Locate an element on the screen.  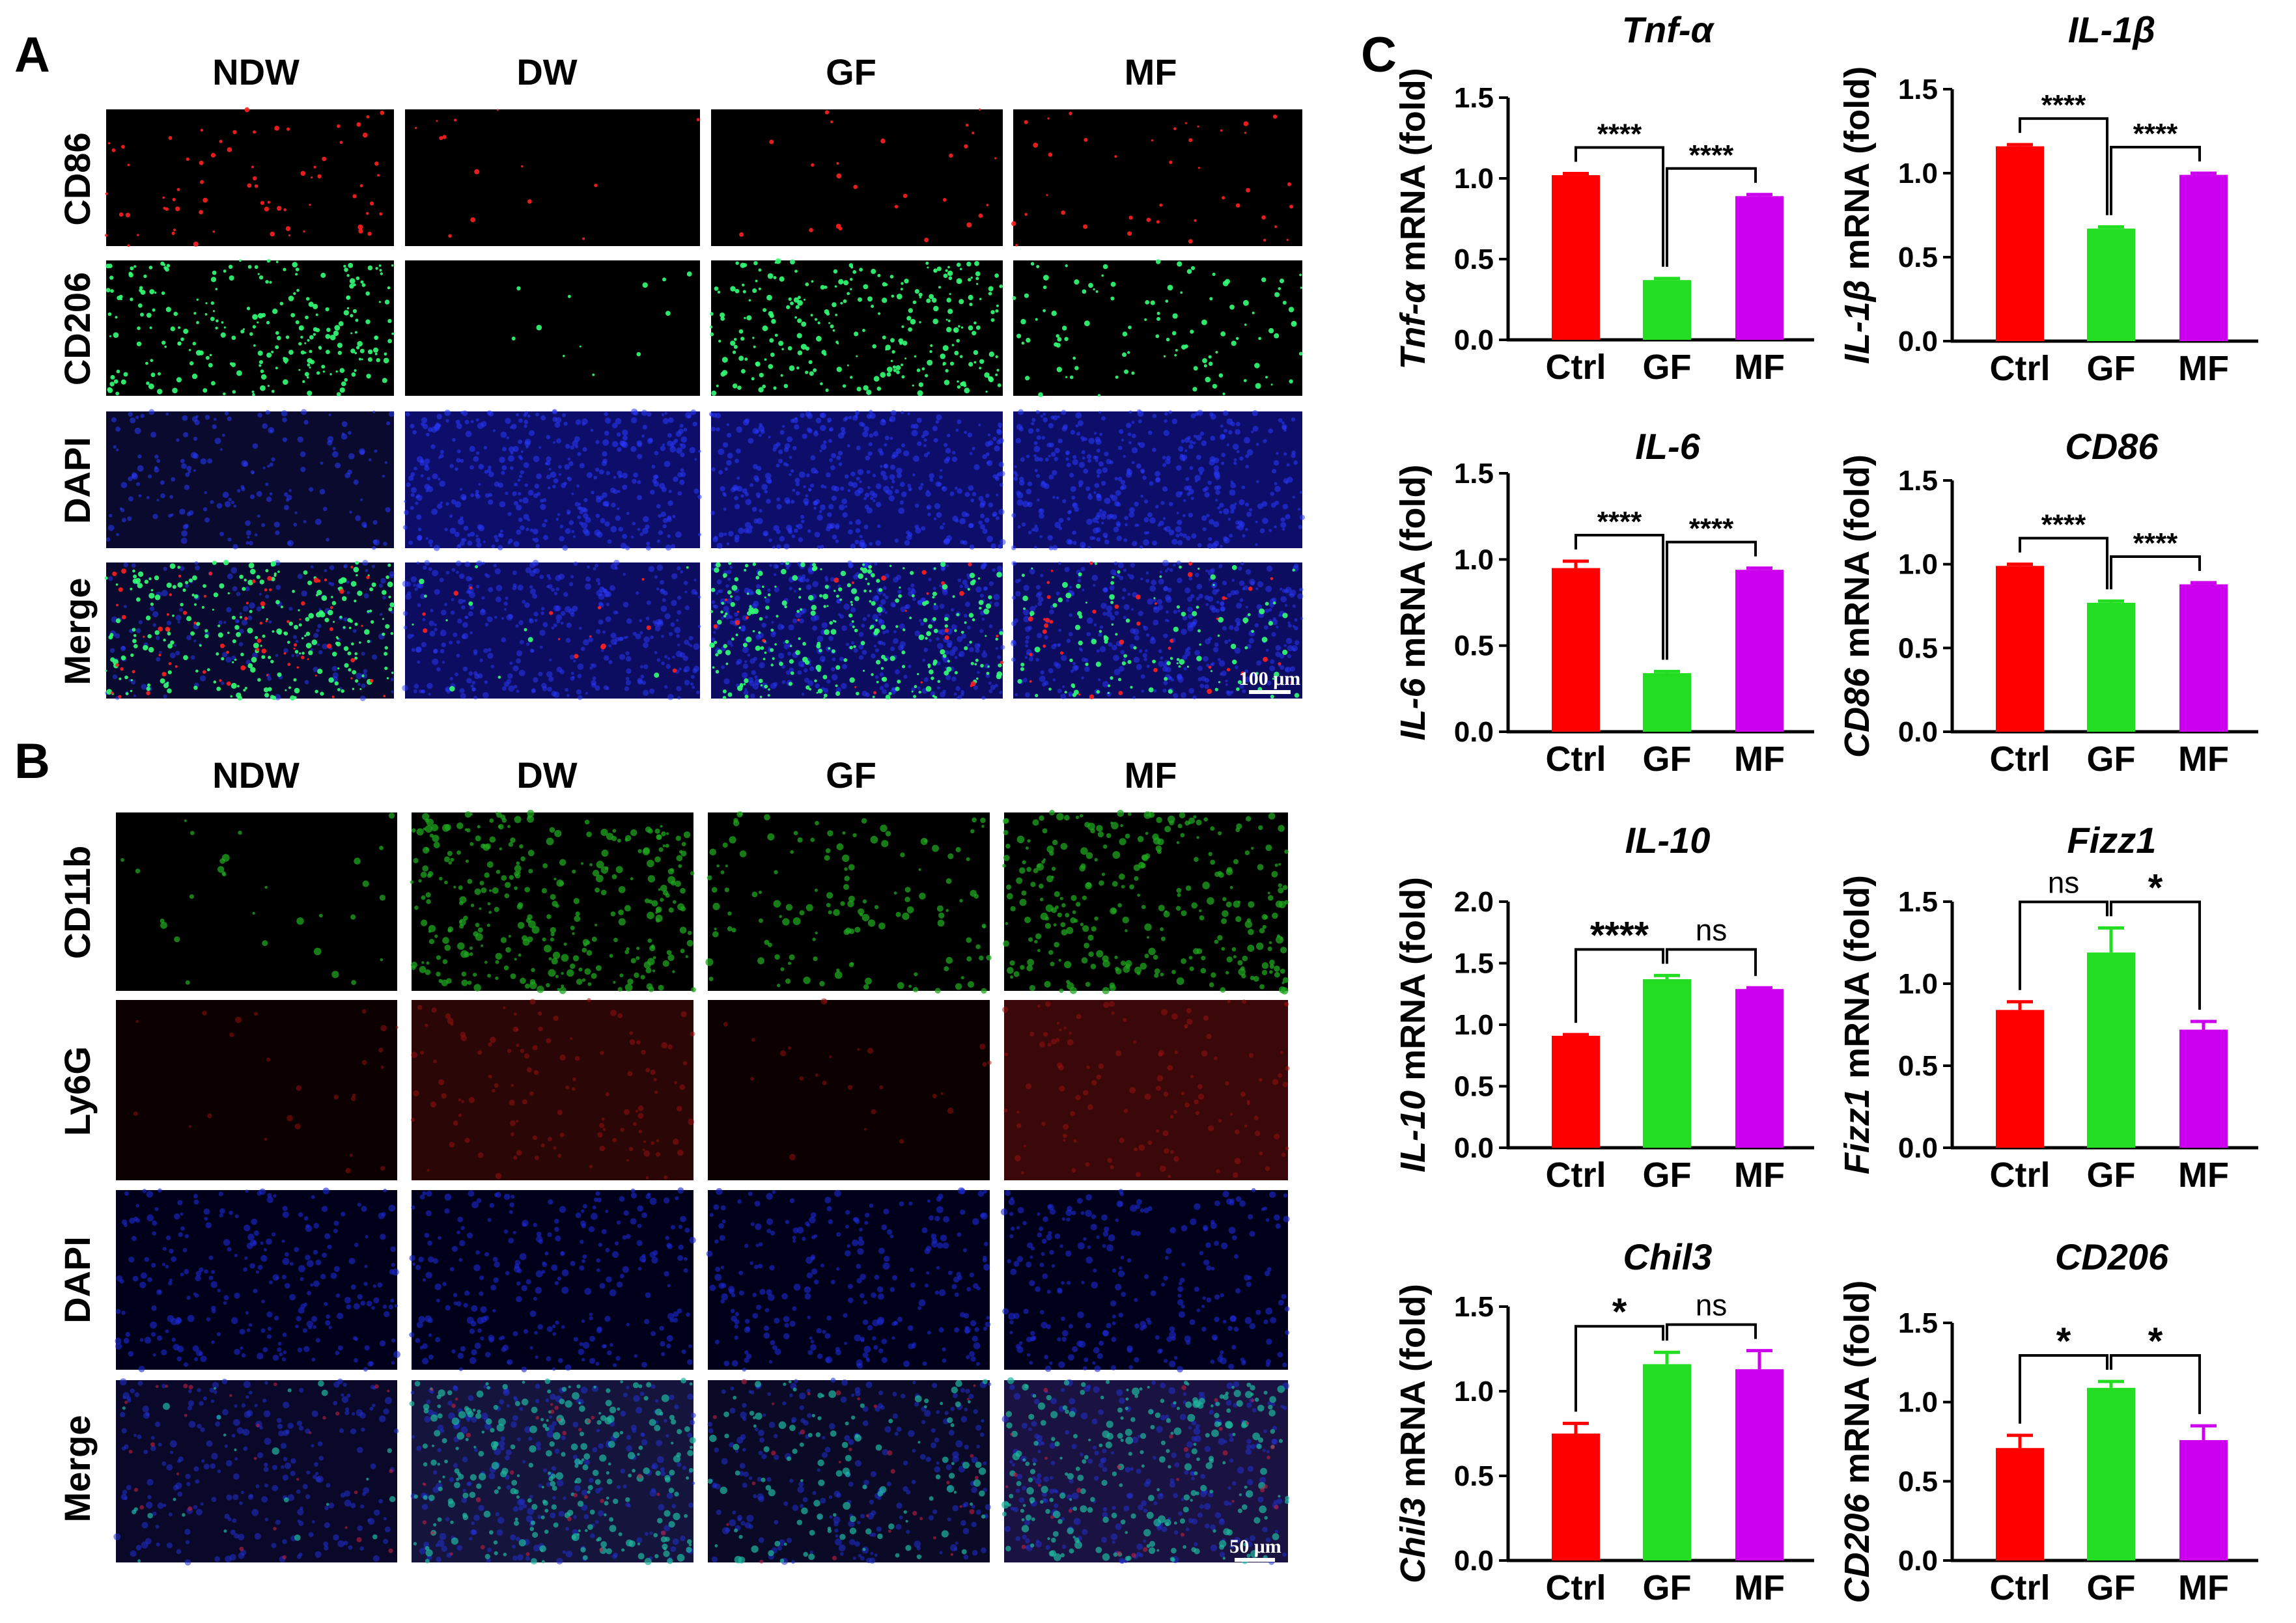
panel-a-col-dw: DW is located at coordinates (547, 71).